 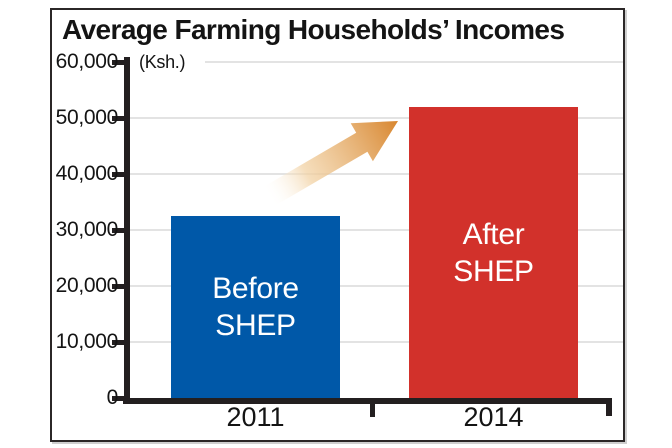 I want to click on y-tick-label-20000: 20,000, so click(x=87, y=285).